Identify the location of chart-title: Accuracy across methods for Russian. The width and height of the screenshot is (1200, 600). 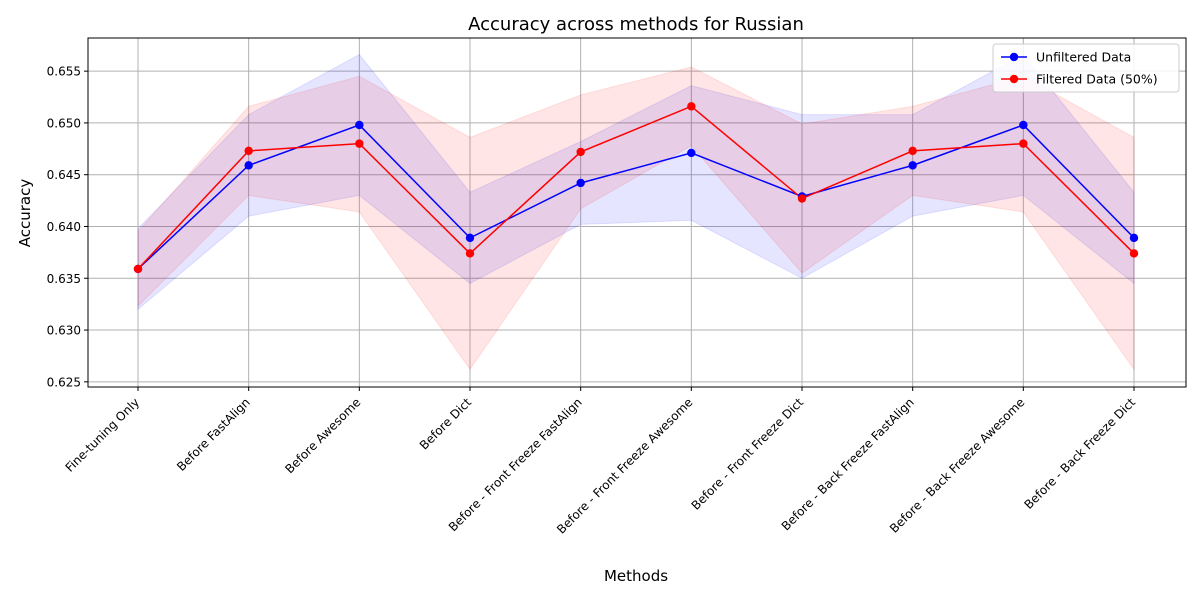
(636, 24).